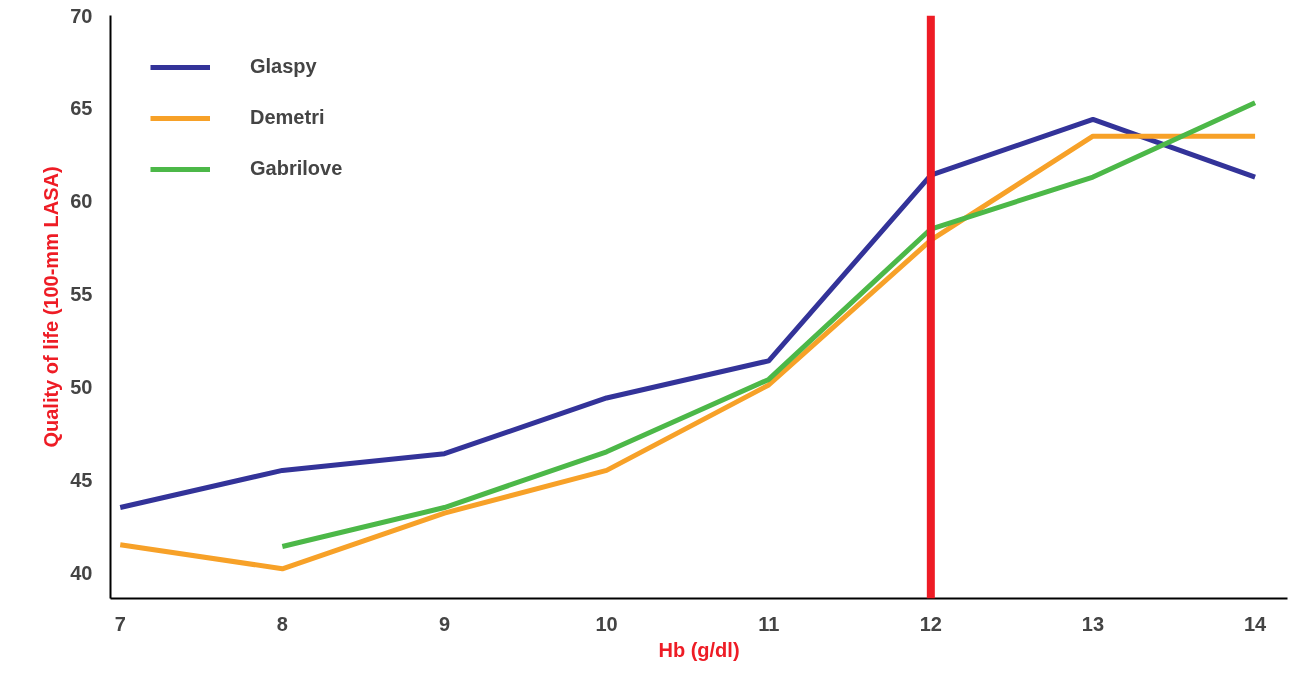  What do you see at coordinates (444, 623) in the screenshot?
I see `x-tick-label: 9` at bounding box center [444, 623].